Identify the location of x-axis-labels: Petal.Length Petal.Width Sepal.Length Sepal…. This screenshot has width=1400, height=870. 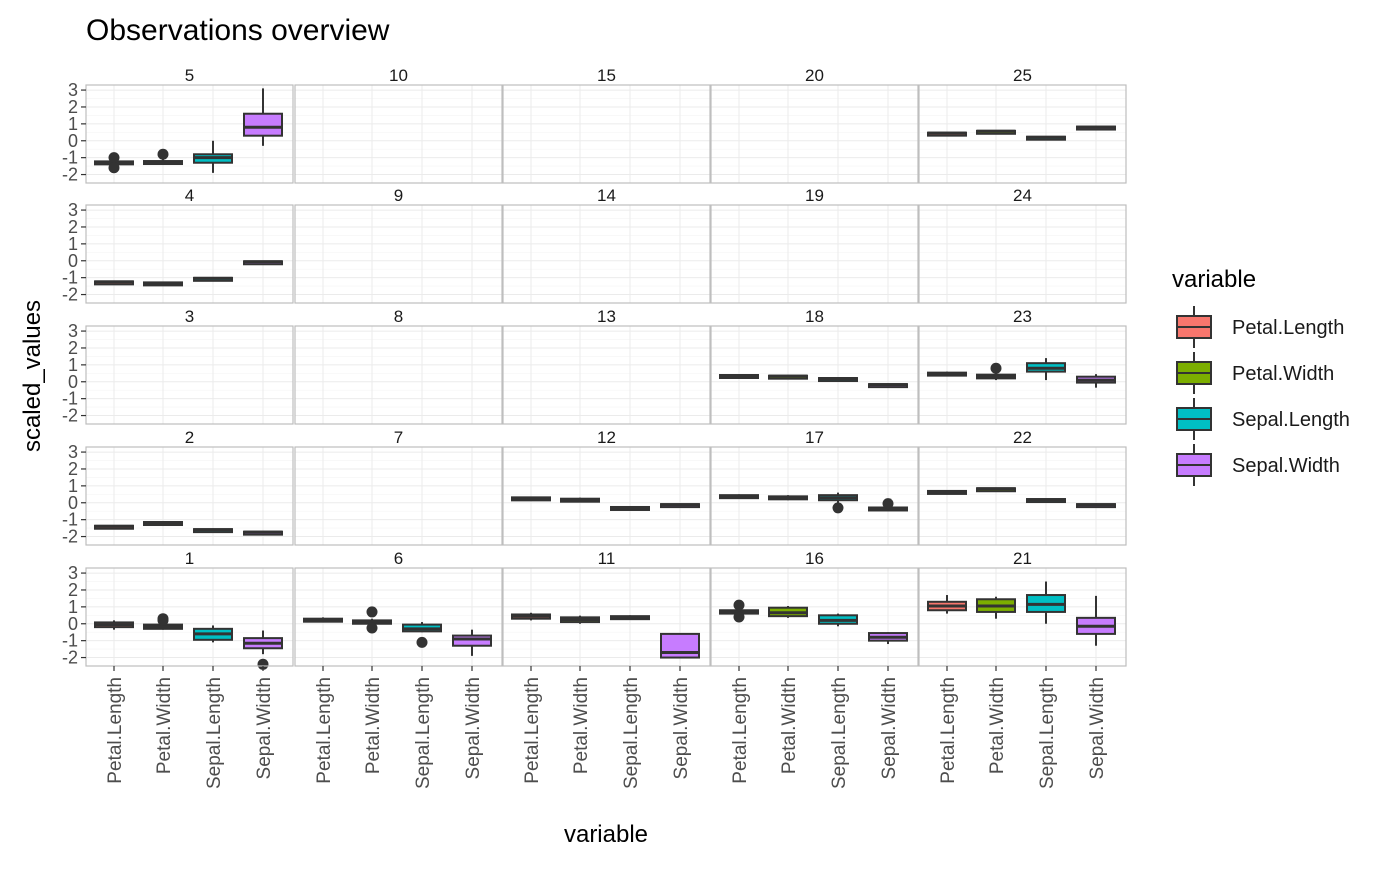
(606, 733).